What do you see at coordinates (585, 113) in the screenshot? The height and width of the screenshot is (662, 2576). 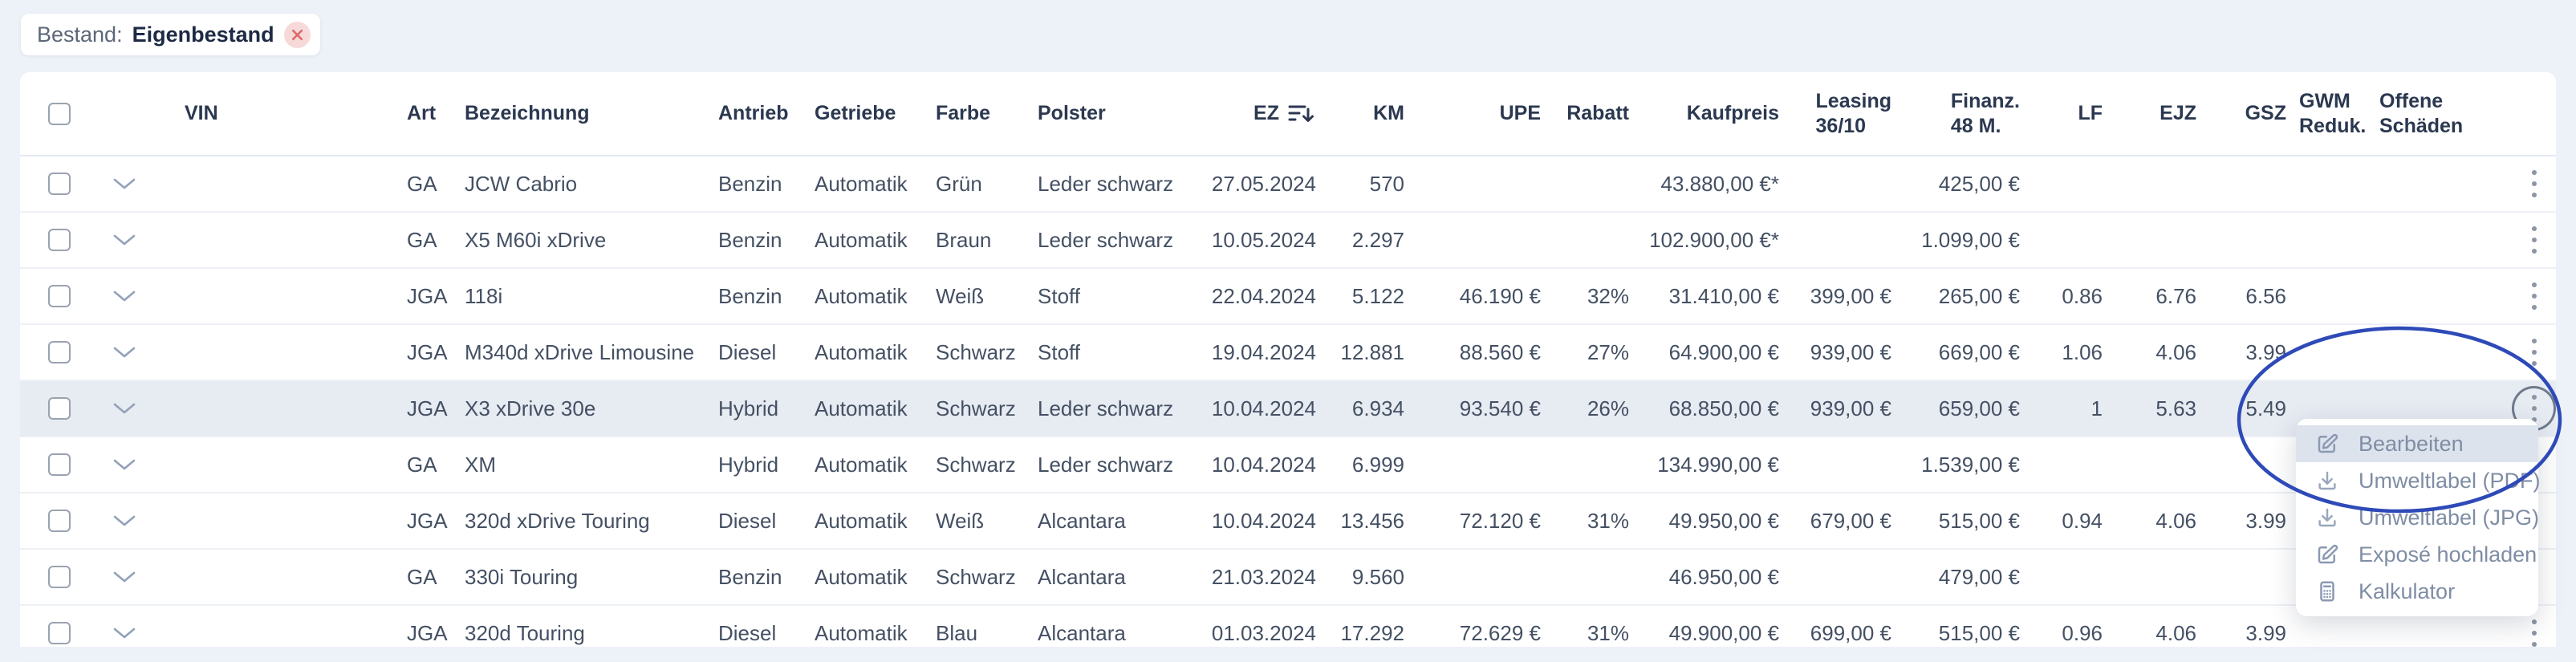 I see `column-header-bezeichnung: Bezeichnung` at bounding box center [585, 113].